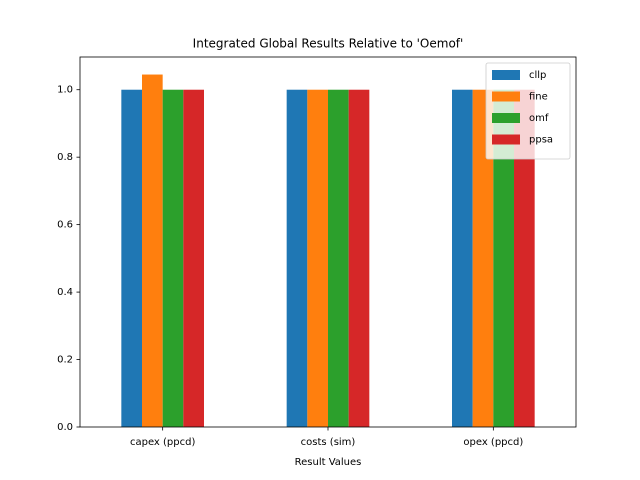 The height and width of the screenshot is (480, 640). What do you see at coordinates (65, 90) in the screenshot?
I see `y-tick-label: 1.0` at bounding box center [65, 90].